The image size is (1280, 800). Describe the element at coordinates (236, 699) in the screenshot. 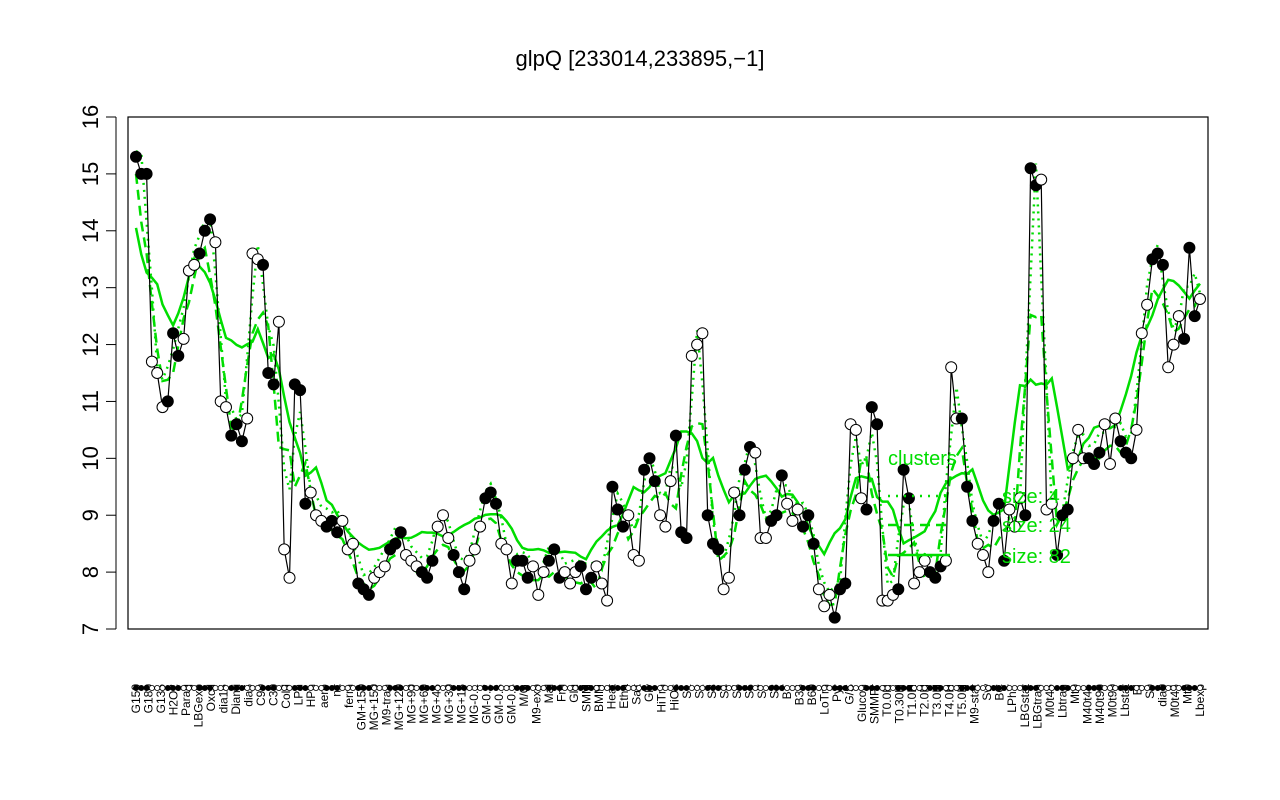

I see `x-tick-label: Diami` at that location.